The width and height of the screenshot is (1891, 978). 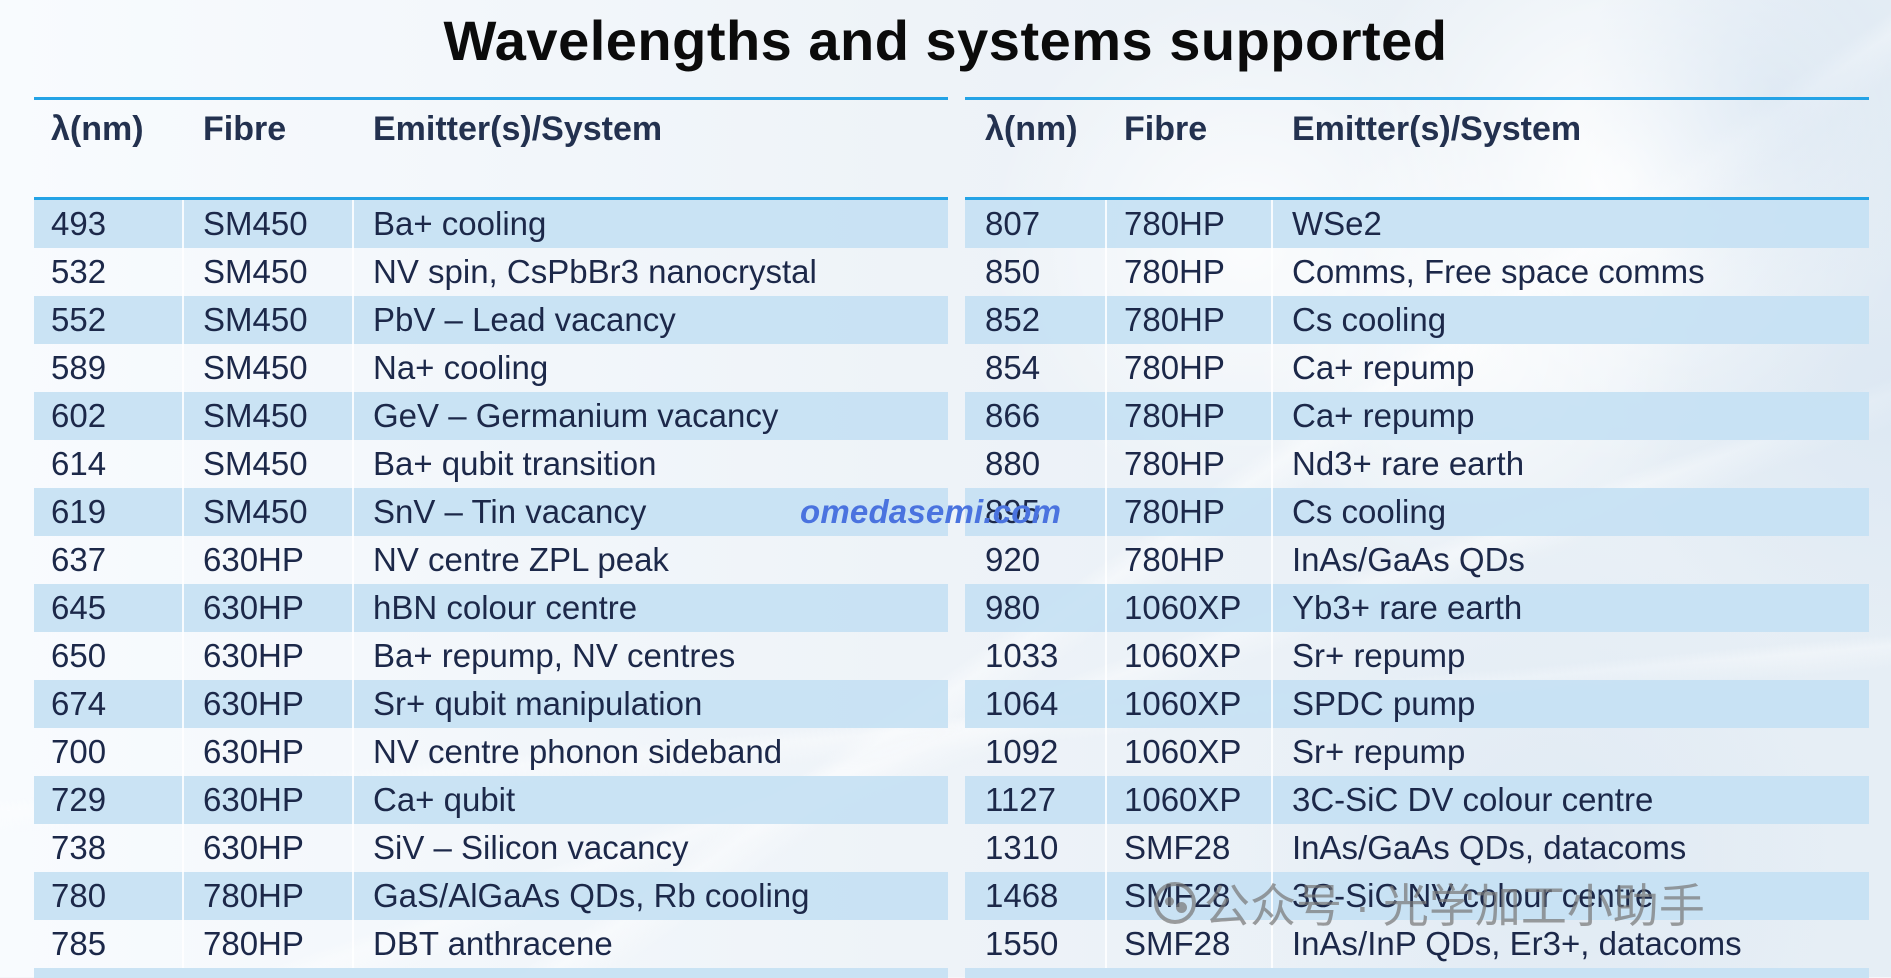 I want to click on left-header-system: Emitter(s)/System, so click(x=518, y=129).